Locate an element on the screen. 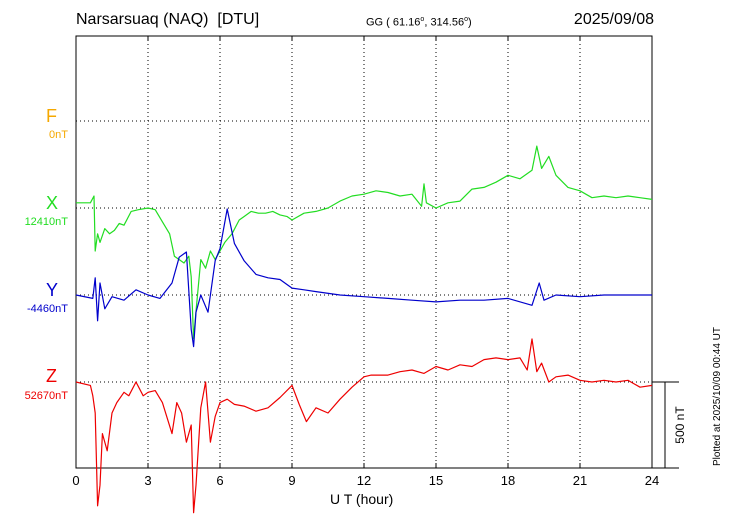 The image size is (730, 520). channel-baseline-y: -4460nT is located at coordinates (47, 309).